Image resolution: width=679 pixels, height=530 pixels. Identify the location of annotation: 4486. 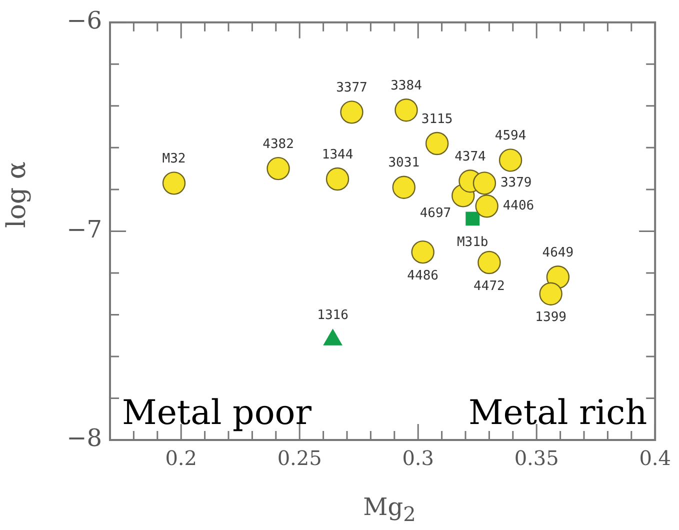
(422, 276).